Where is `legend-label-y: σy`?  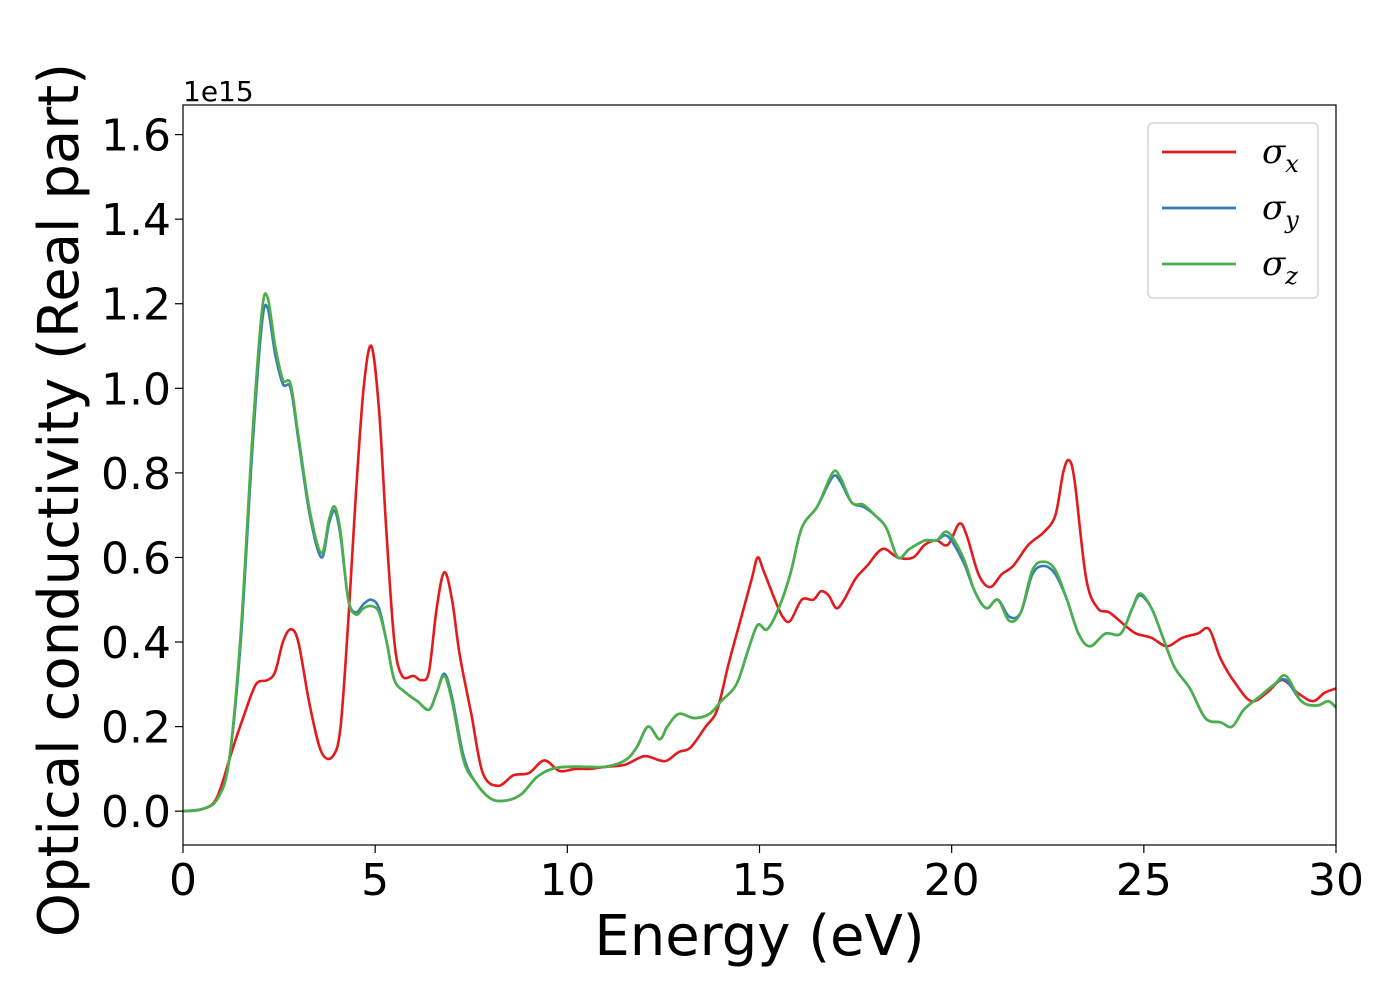
legend-label-y: σy is located at coordinates (1280, 211).